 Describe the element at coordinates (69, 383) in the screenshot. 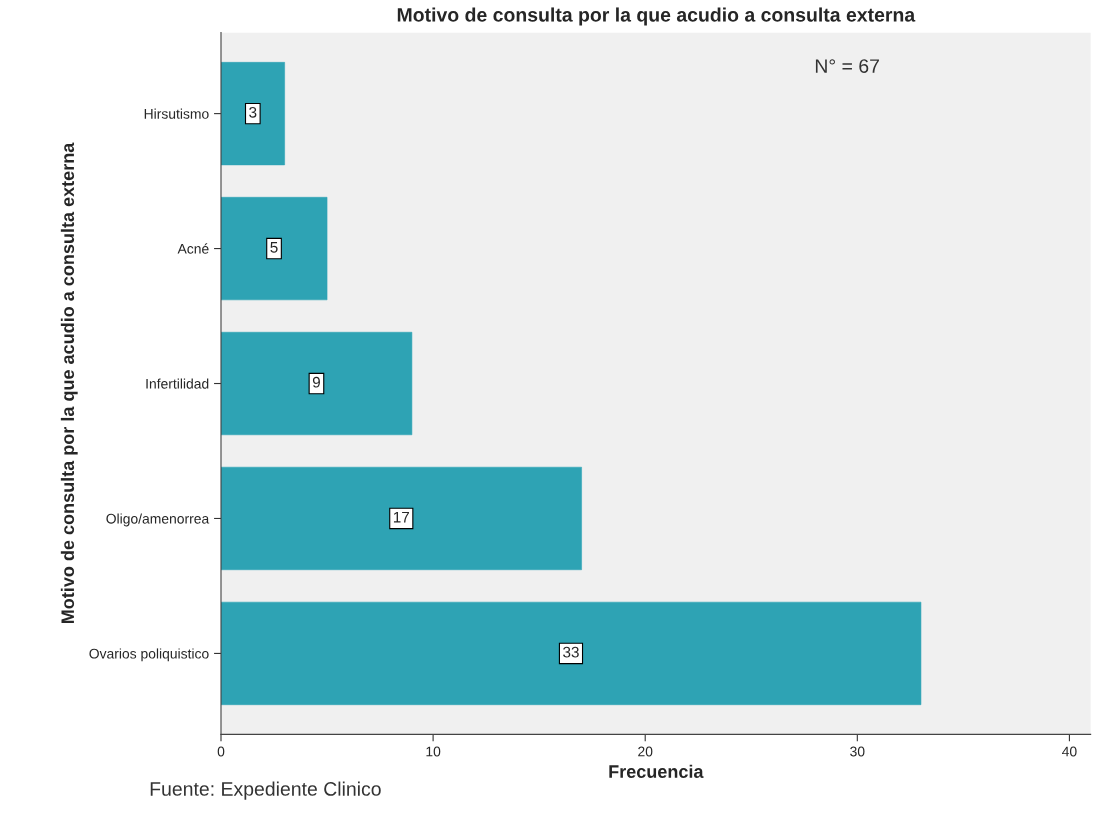

I see `y-axis-title: Motivo de consulta por la que acudio a consulta externa` at that location.